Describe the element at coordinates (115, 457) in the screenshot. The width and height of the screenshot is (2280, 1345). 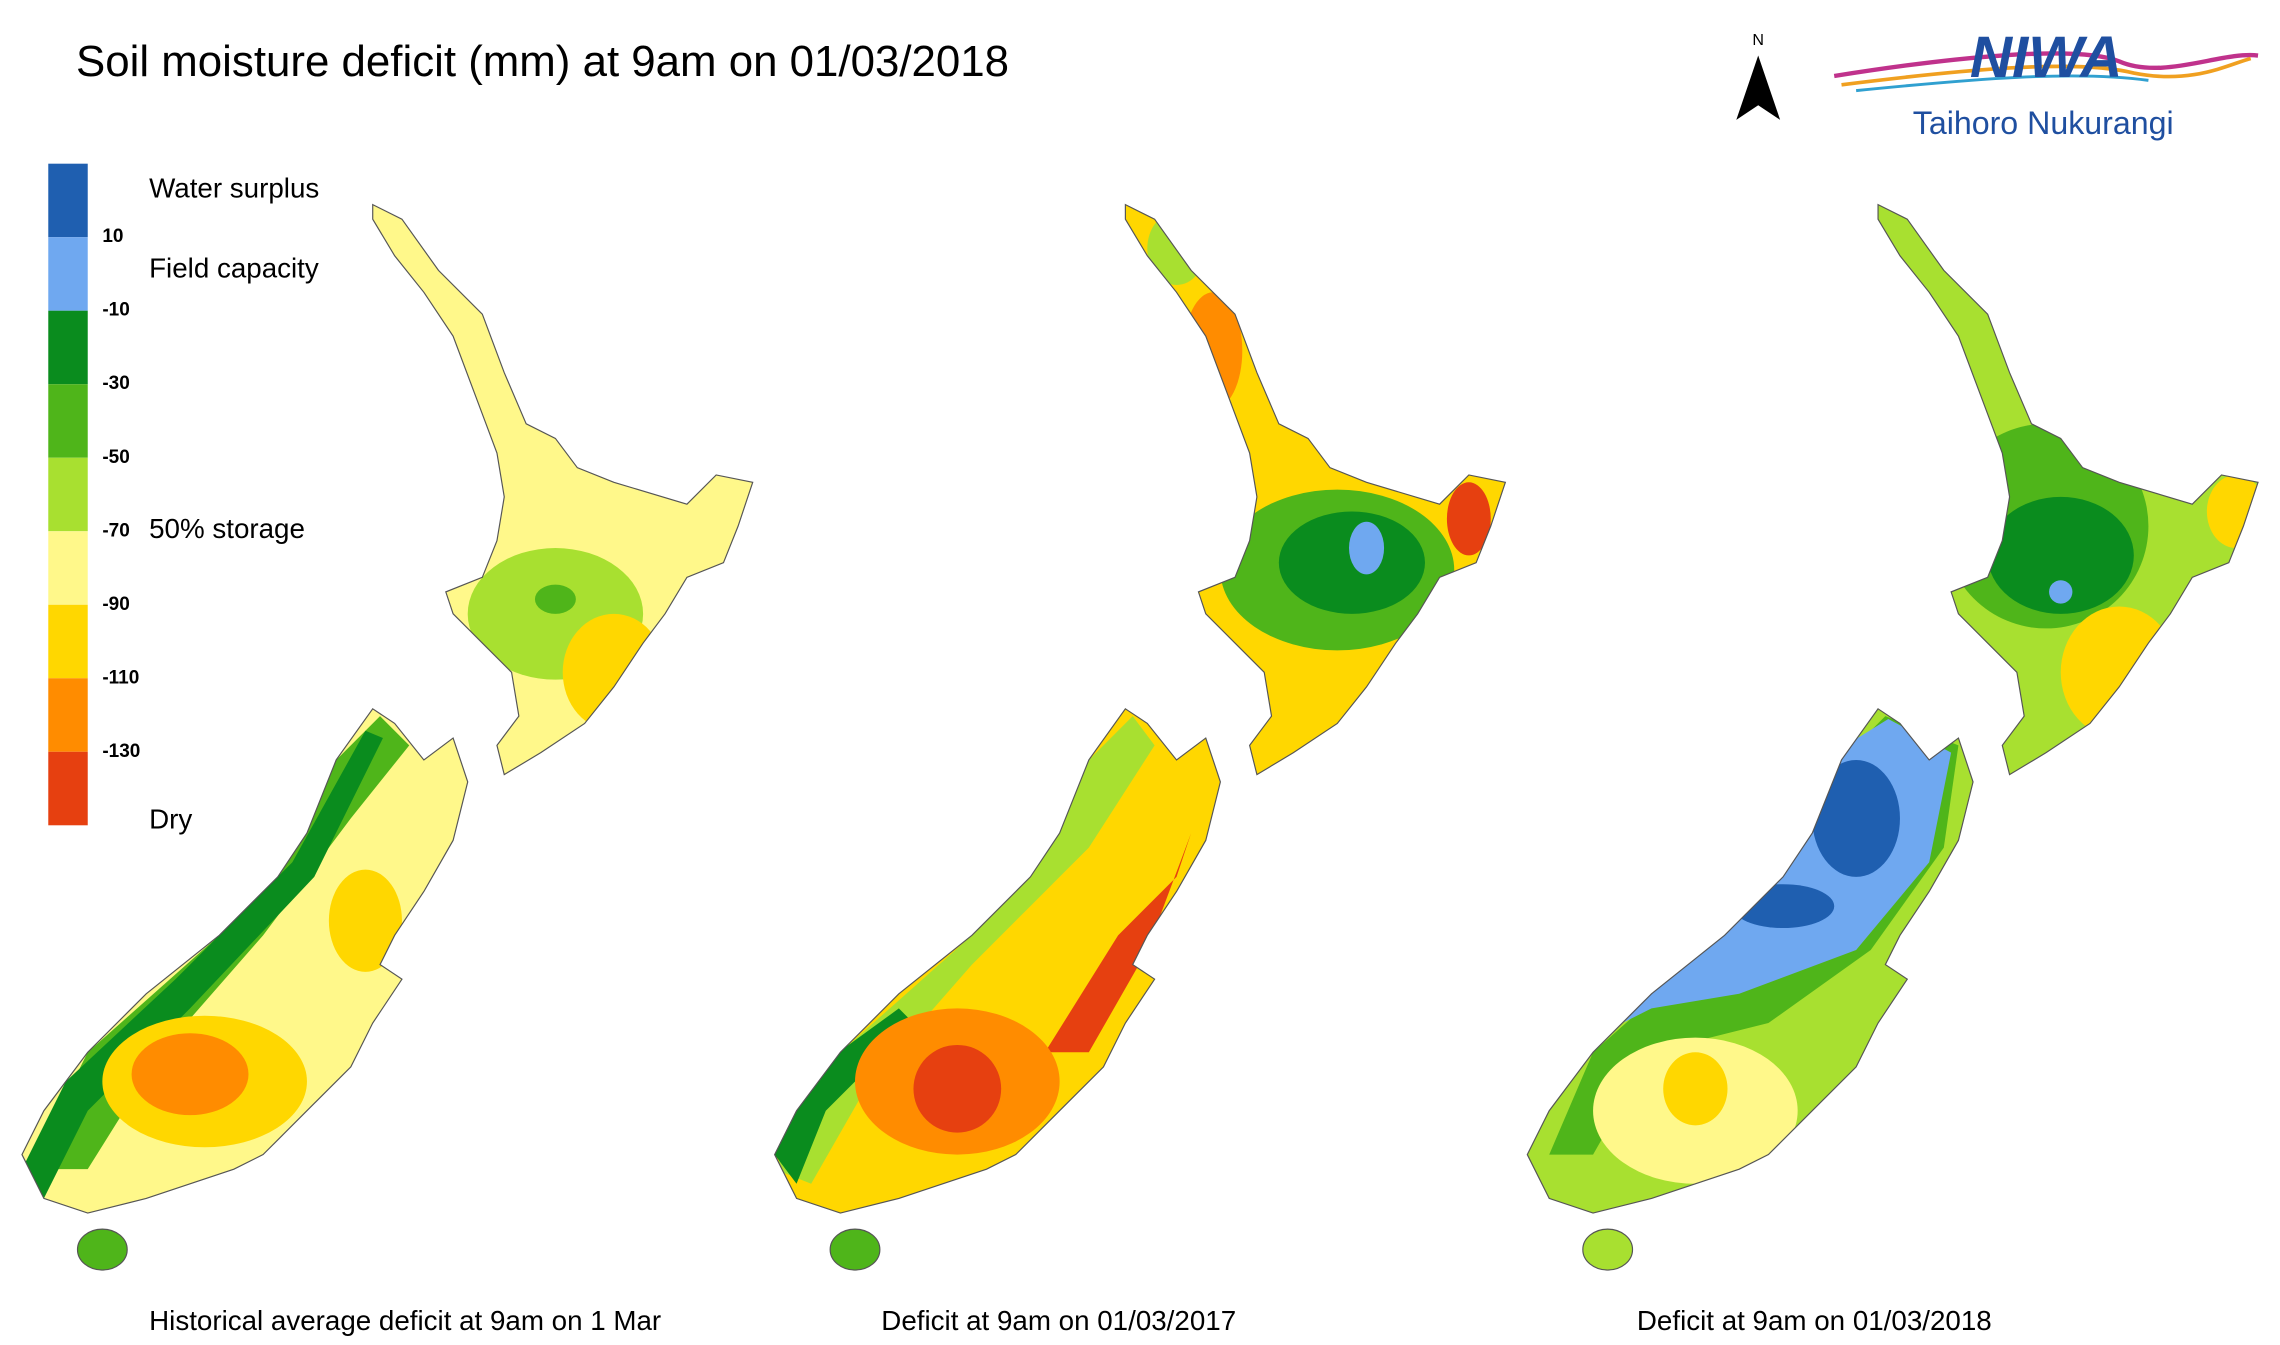
I see `legend-tick-label: -50` at that location.